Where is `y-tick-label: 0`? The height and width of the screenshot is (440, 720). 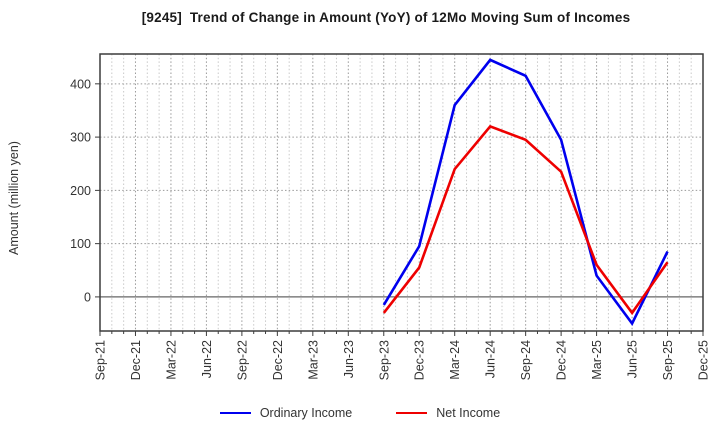 y-tick-label: 0 is located at coordinates (87, 297).